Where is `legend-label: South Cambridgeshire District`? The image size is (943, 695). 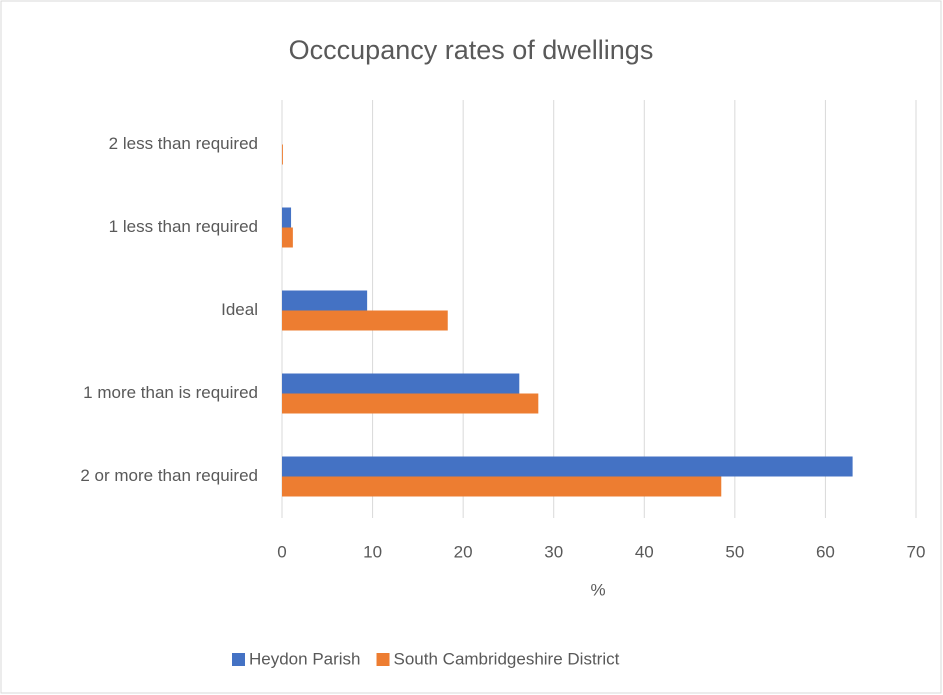
legend-label: South Cambridgeshire District is located at coordinates (507, 658).